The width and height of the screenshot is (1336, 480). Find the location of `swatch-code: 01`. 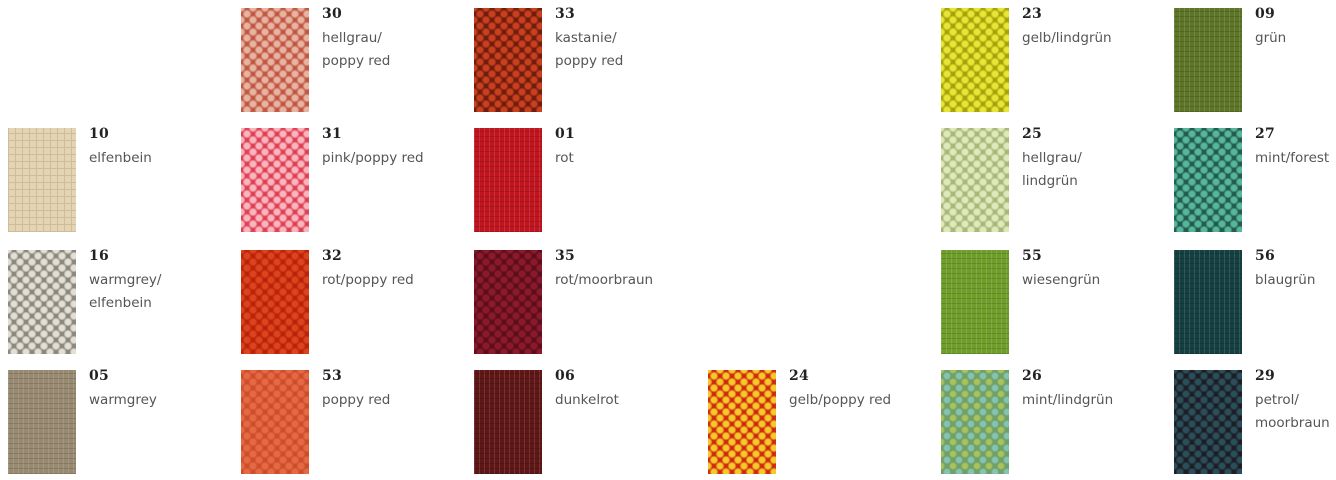

swatch-code: 01 is located at coordinates (565, 134).